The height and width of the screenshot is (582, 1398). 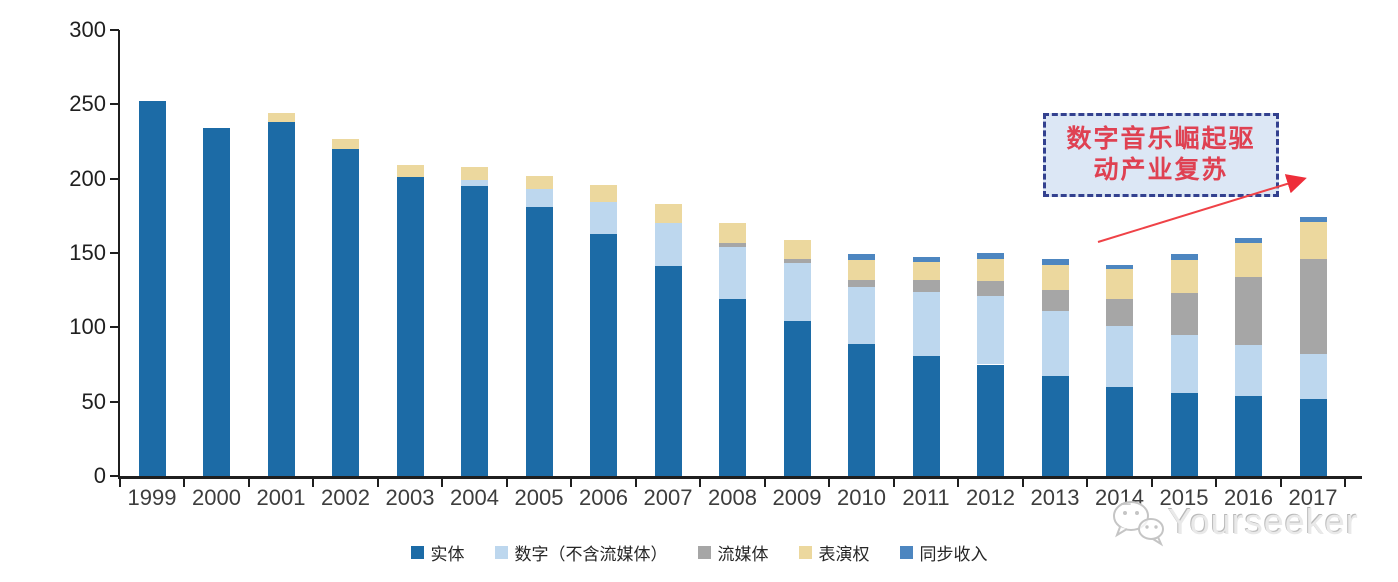 What do you see at coordinates (733, 552) in the screenshot?
I see `legend-item: 流媒体` at bounding box center [733, 552].